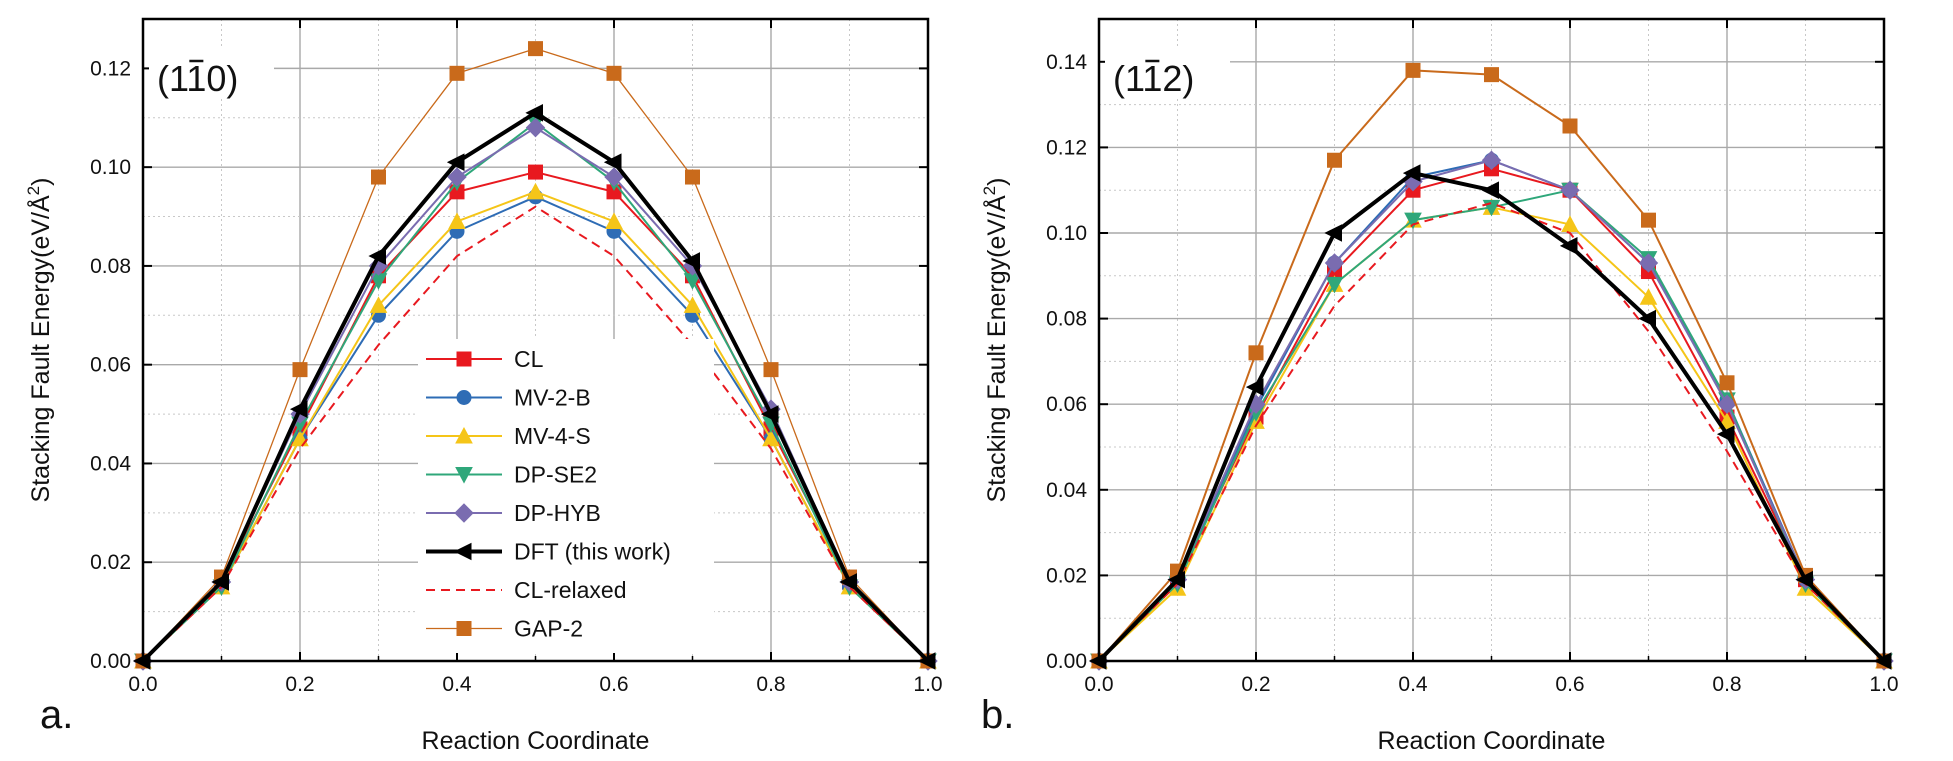 The height and width of the screenshot is (761, 1953). Describe the element at coordinates (555, 475) in the screenshot. I see `a-legend-label-dp-se2: DP-SE2` at that location.